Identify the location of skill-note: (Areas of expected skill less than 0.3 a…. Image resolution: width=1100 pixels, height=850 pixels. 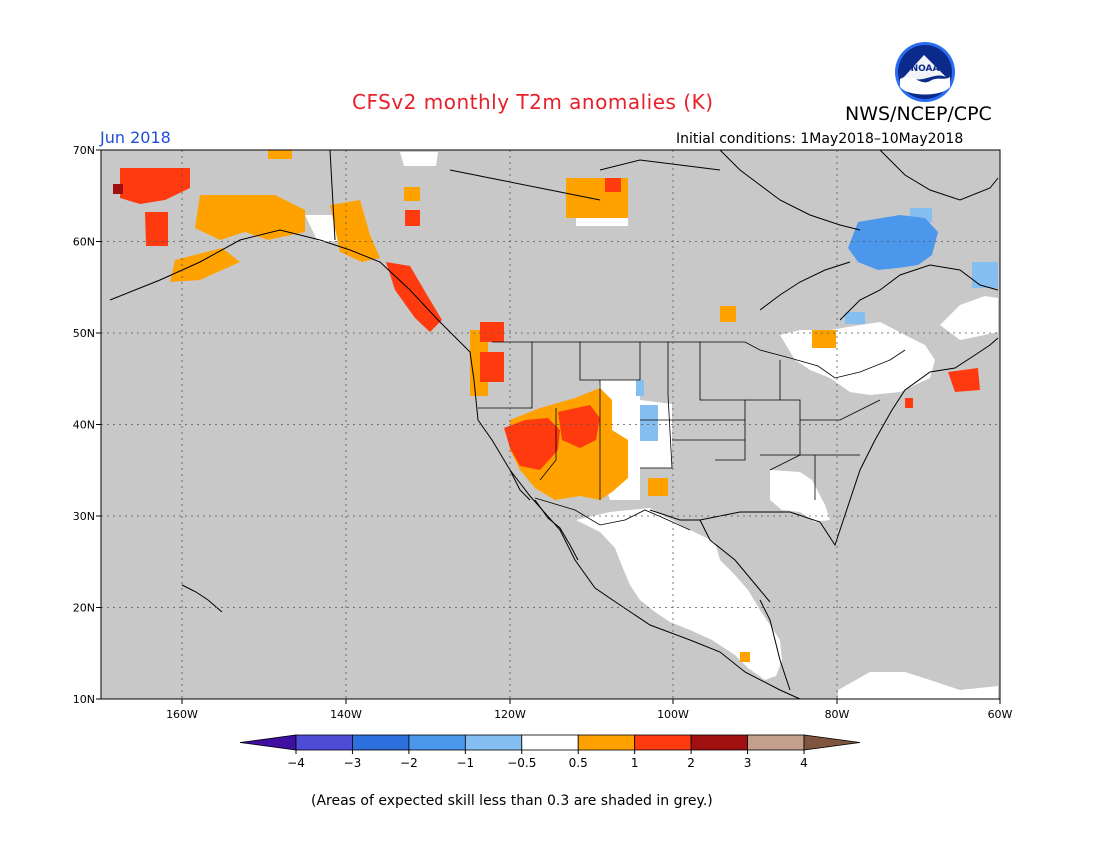
(512, 801).